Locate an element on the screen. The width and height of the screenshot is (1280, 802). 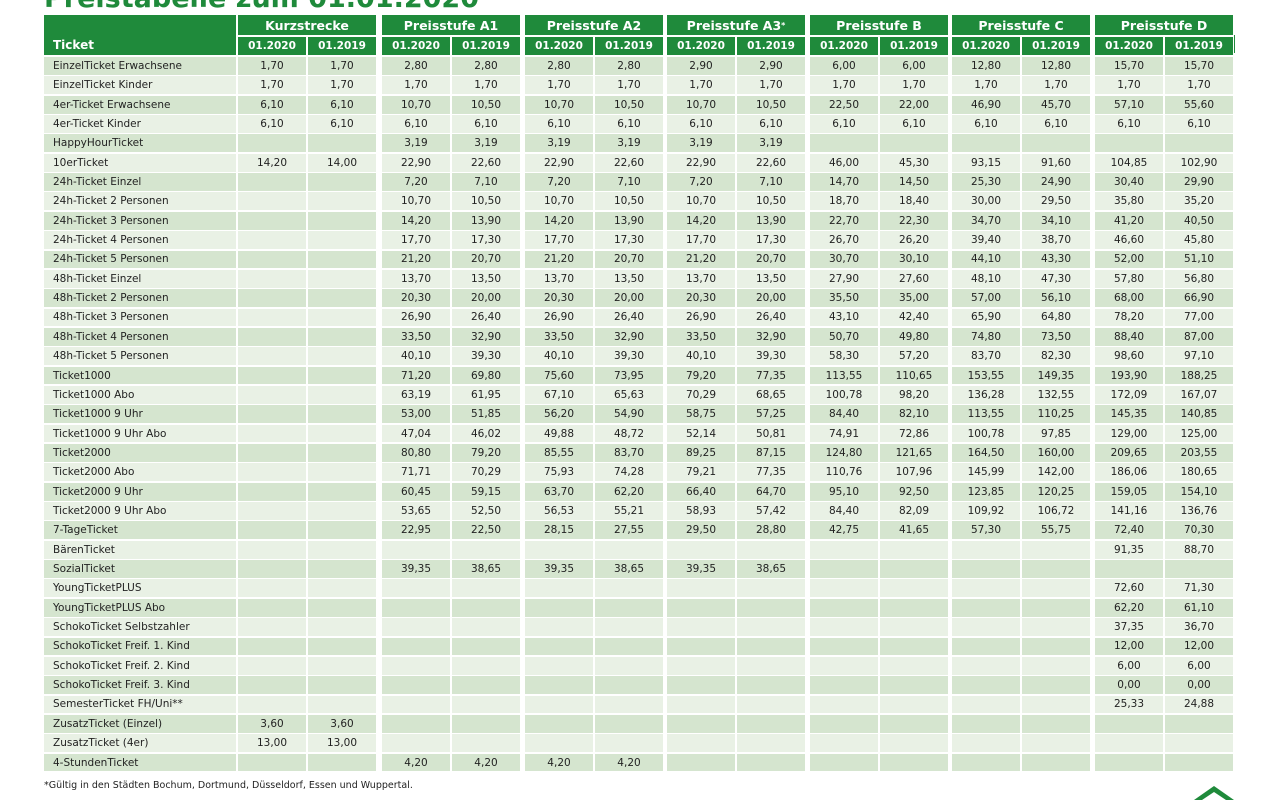
price-cell: 56,10 is located at coordinates (1056, 298).